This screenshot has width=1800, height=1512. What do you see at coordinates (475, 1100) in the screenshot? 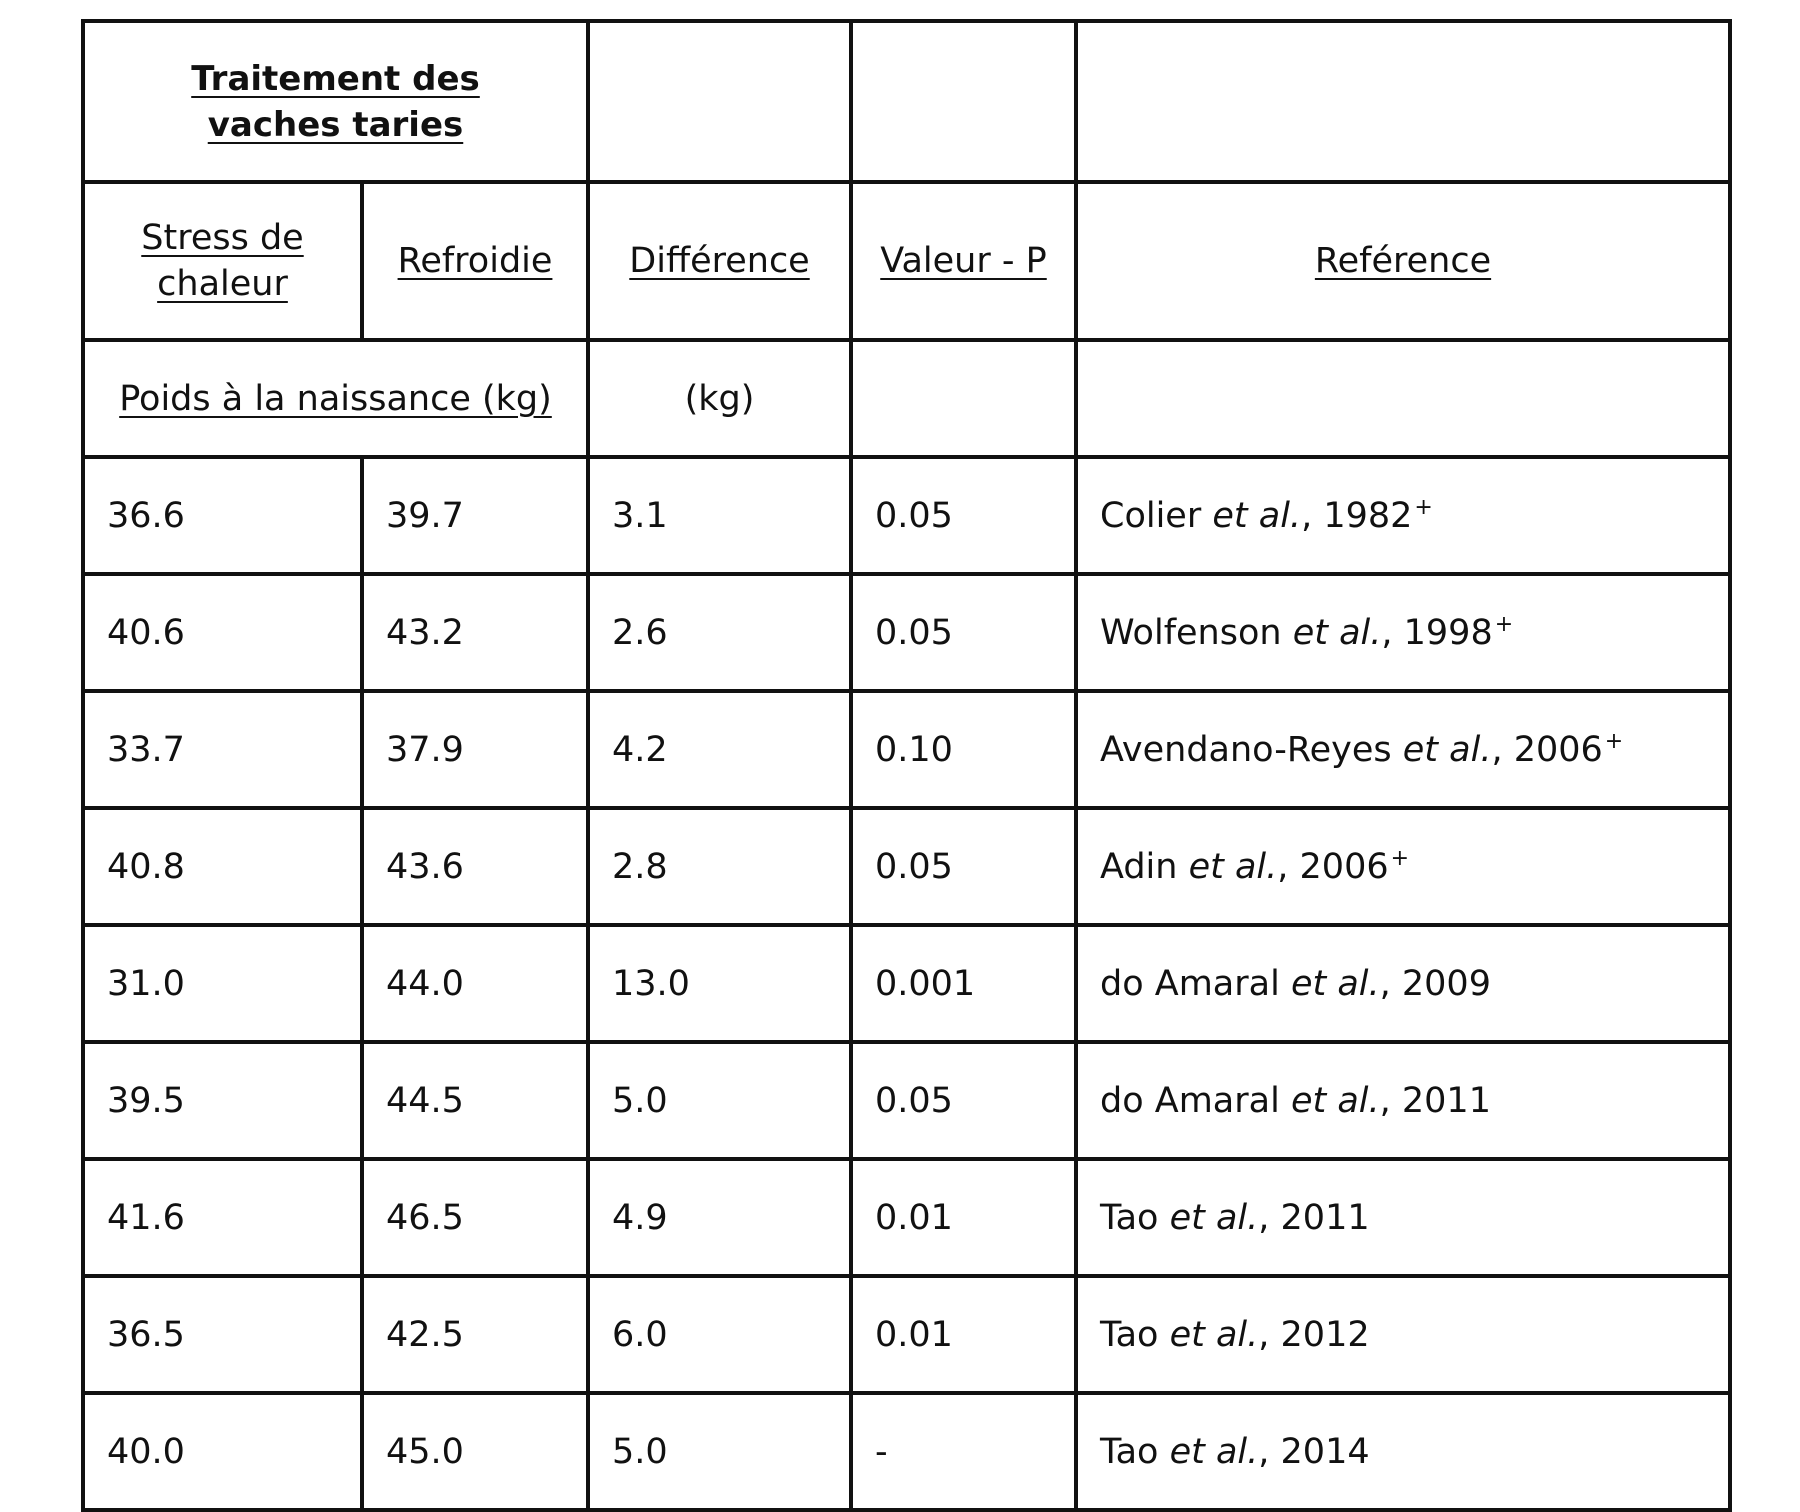
I see `cooled-cell: 44.5` at bounding box center [475, 1100].